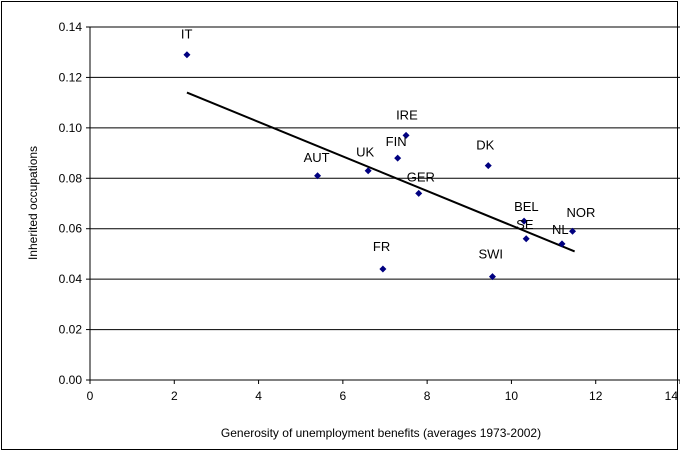 The width and height of the screenshot is (680, 452). Describe the element at coordinates (421, 176) in the screenshot. I see `point-label: GER` at that location.